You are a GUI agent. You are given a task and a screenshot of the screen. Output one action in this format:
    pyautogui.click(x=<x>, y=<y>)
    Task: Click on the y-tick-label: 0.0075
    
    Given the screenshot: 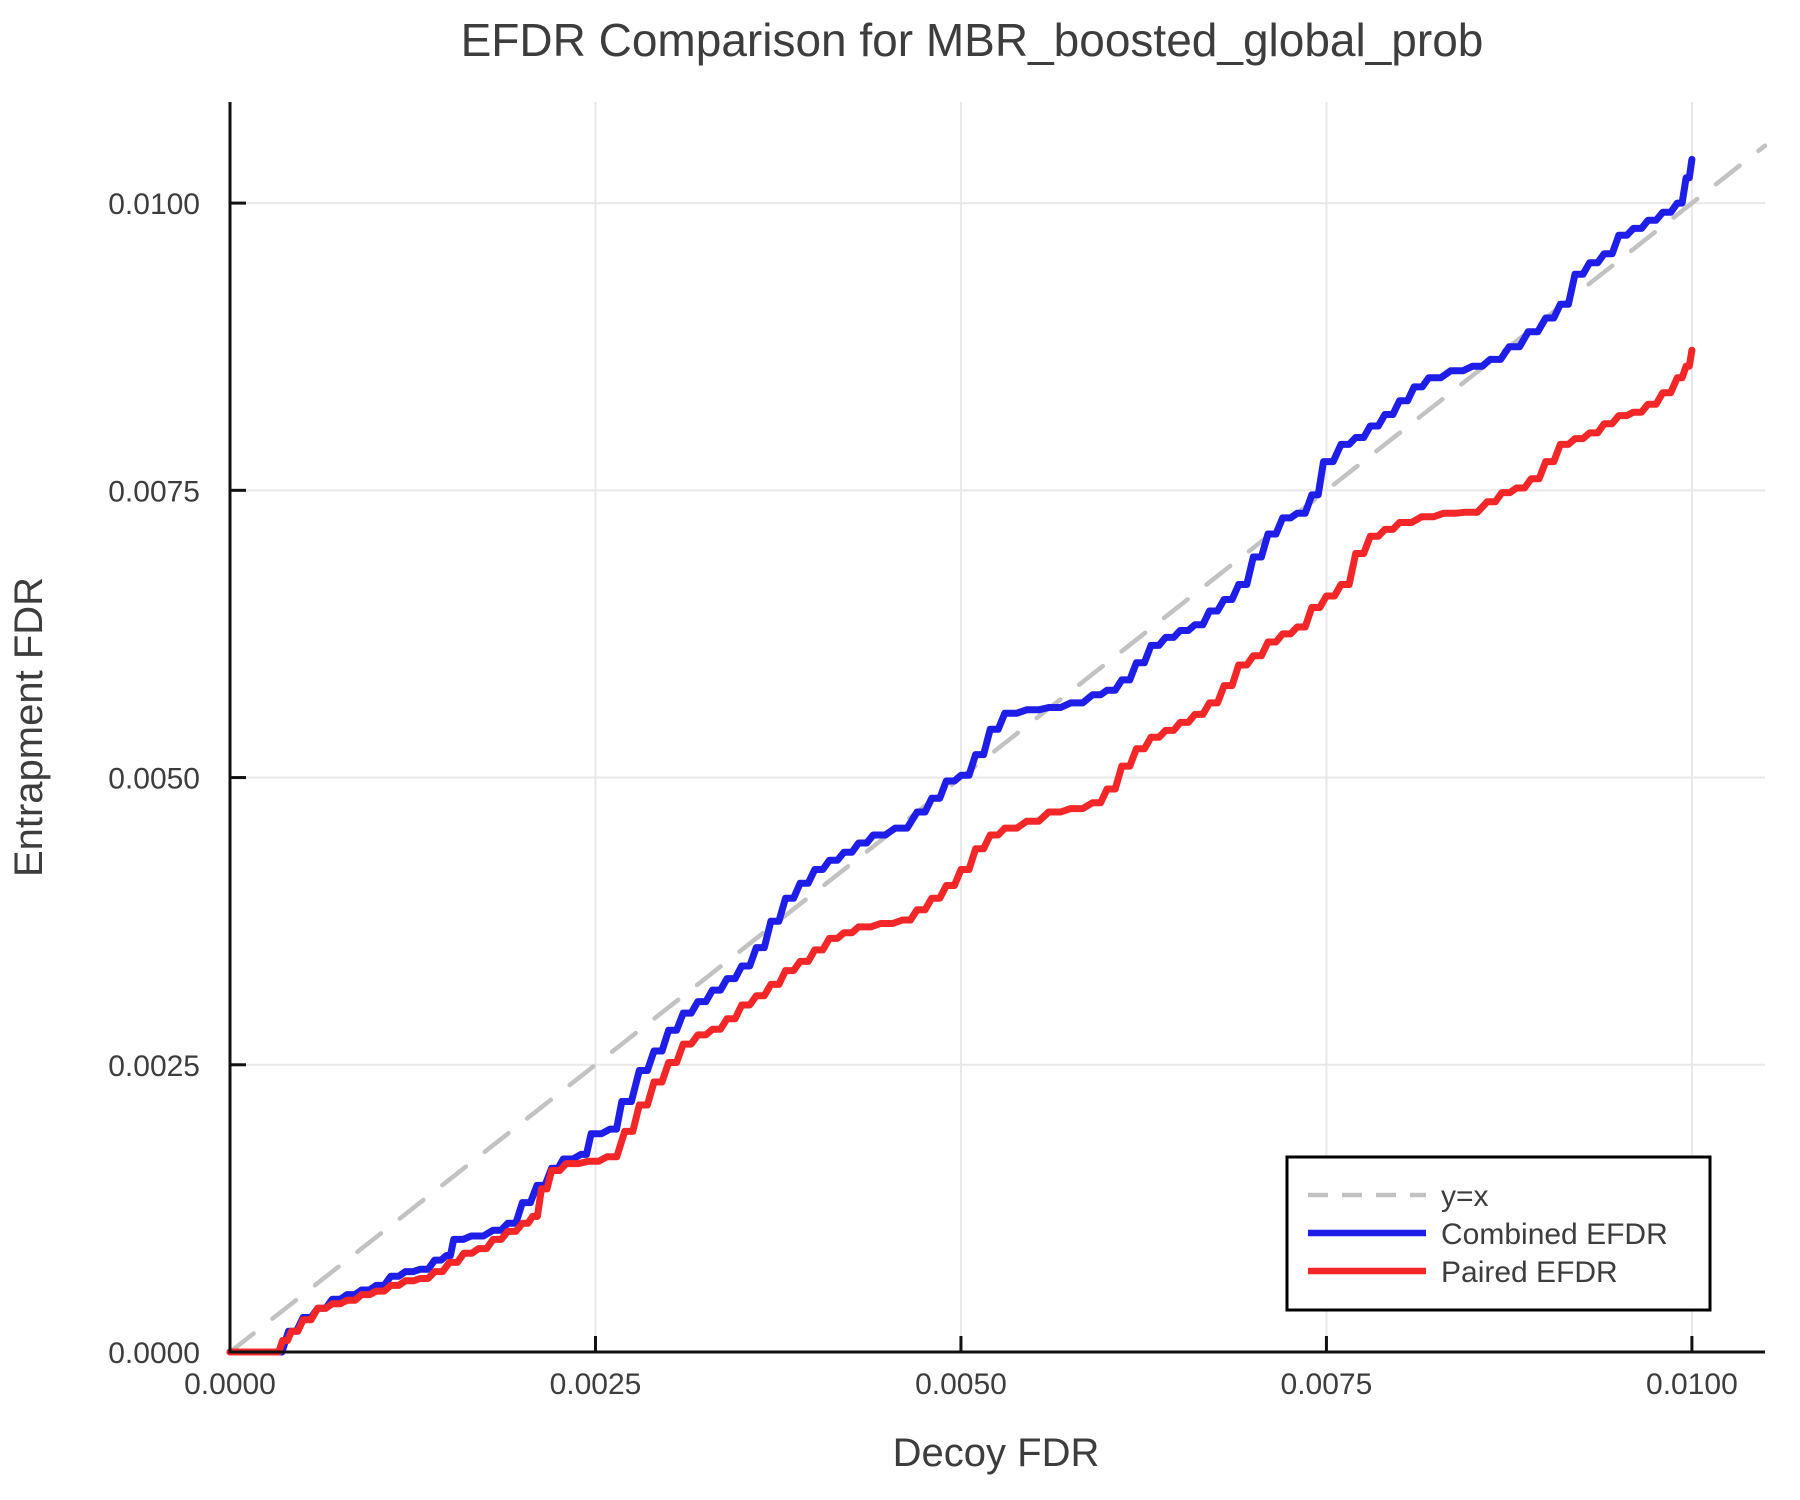 What is the action you would take?
    pyautogui.click(x=154, y=491)
    